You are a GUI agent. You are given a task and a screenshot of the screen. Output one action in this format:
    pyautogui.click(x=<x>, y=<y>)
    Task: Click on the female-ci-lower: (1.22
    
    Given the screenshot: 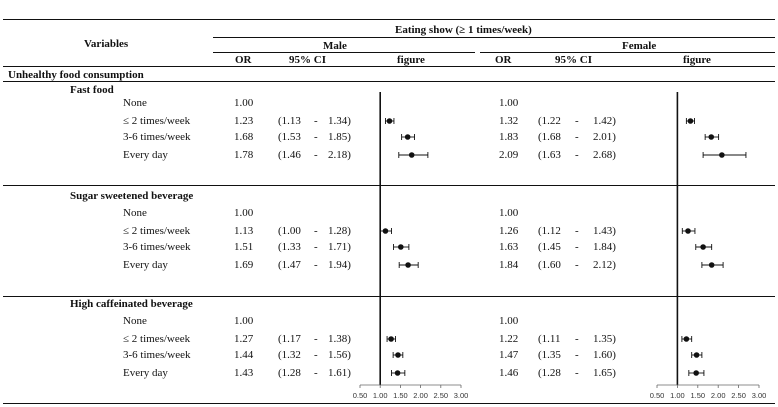 What is the action you would take?
    pyautogui.click(x=549, y=121)
    